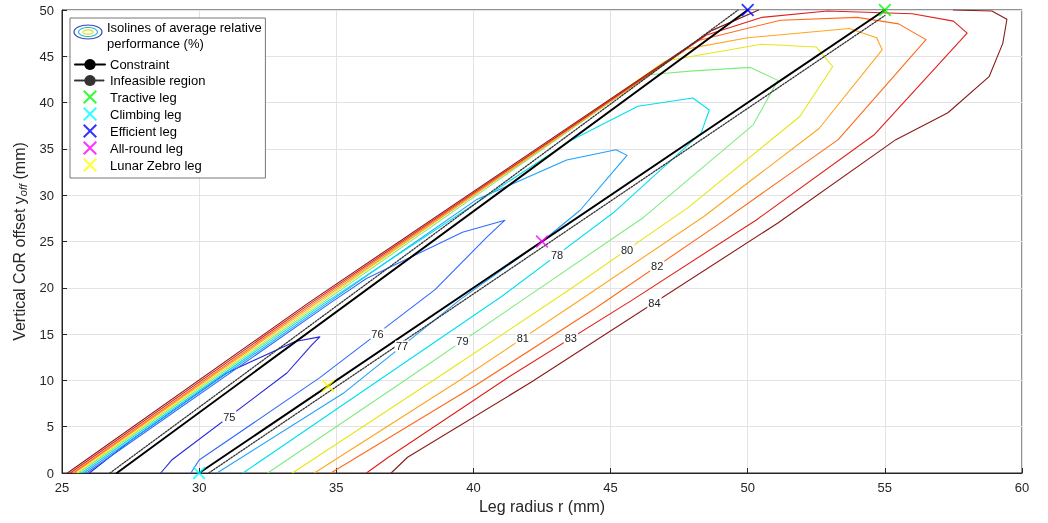 The width and height of the screenshot is (1048, 523). I want to click on annotation: 76, so click(377, 333).